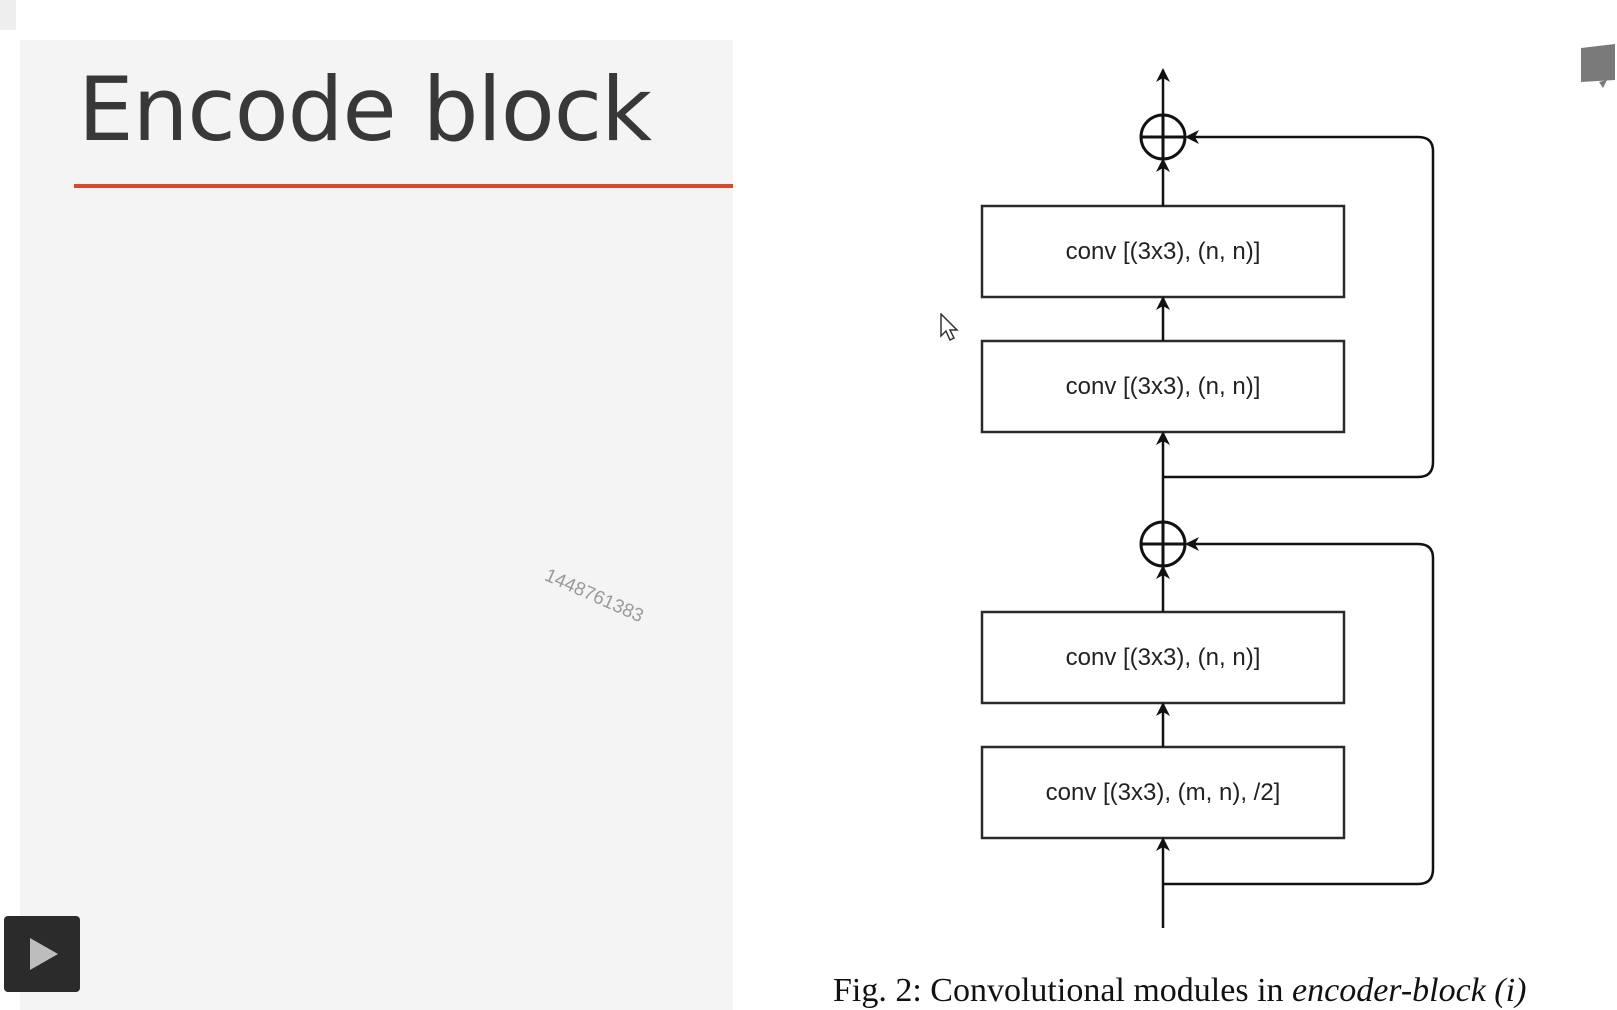 Image resolution: width=1617 pixels, height=1010 pixels. I want to click on conv-block-4-label: conv [(3x3), (m, n), /2], so click(1163, 792).